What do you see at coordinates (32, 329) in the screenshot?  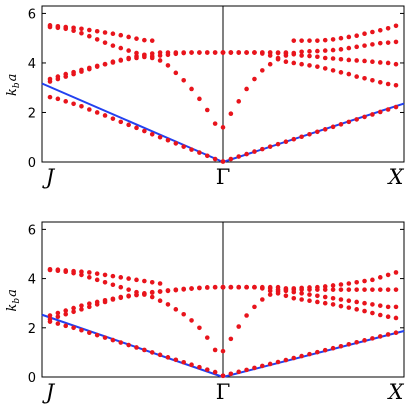 I see `y-tick-label: 2` at bounding box center [32, 329].